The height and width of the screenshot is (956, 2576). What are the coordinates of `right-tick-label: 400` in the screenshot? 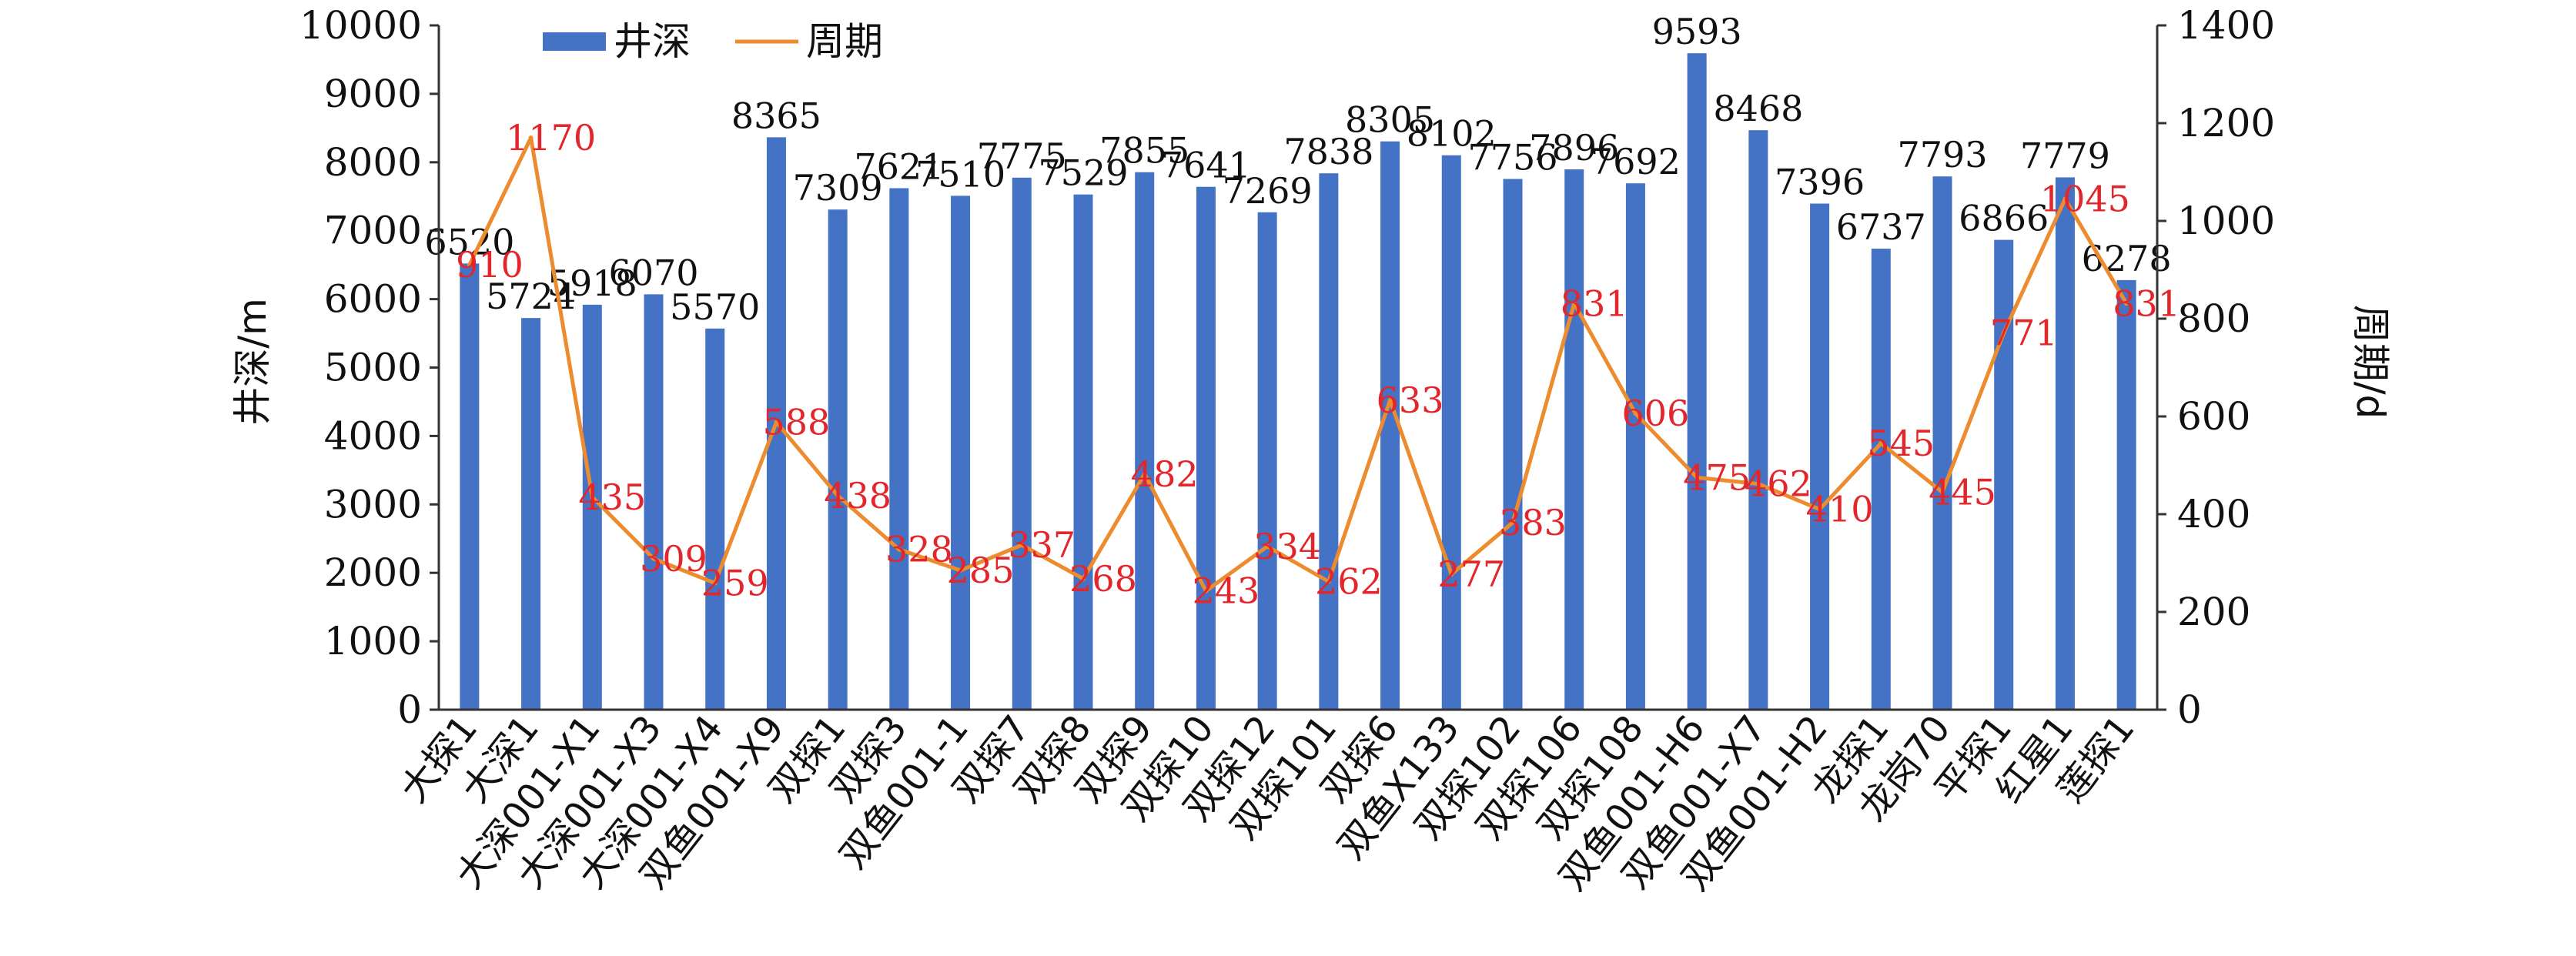 It's located at (2213, 514).